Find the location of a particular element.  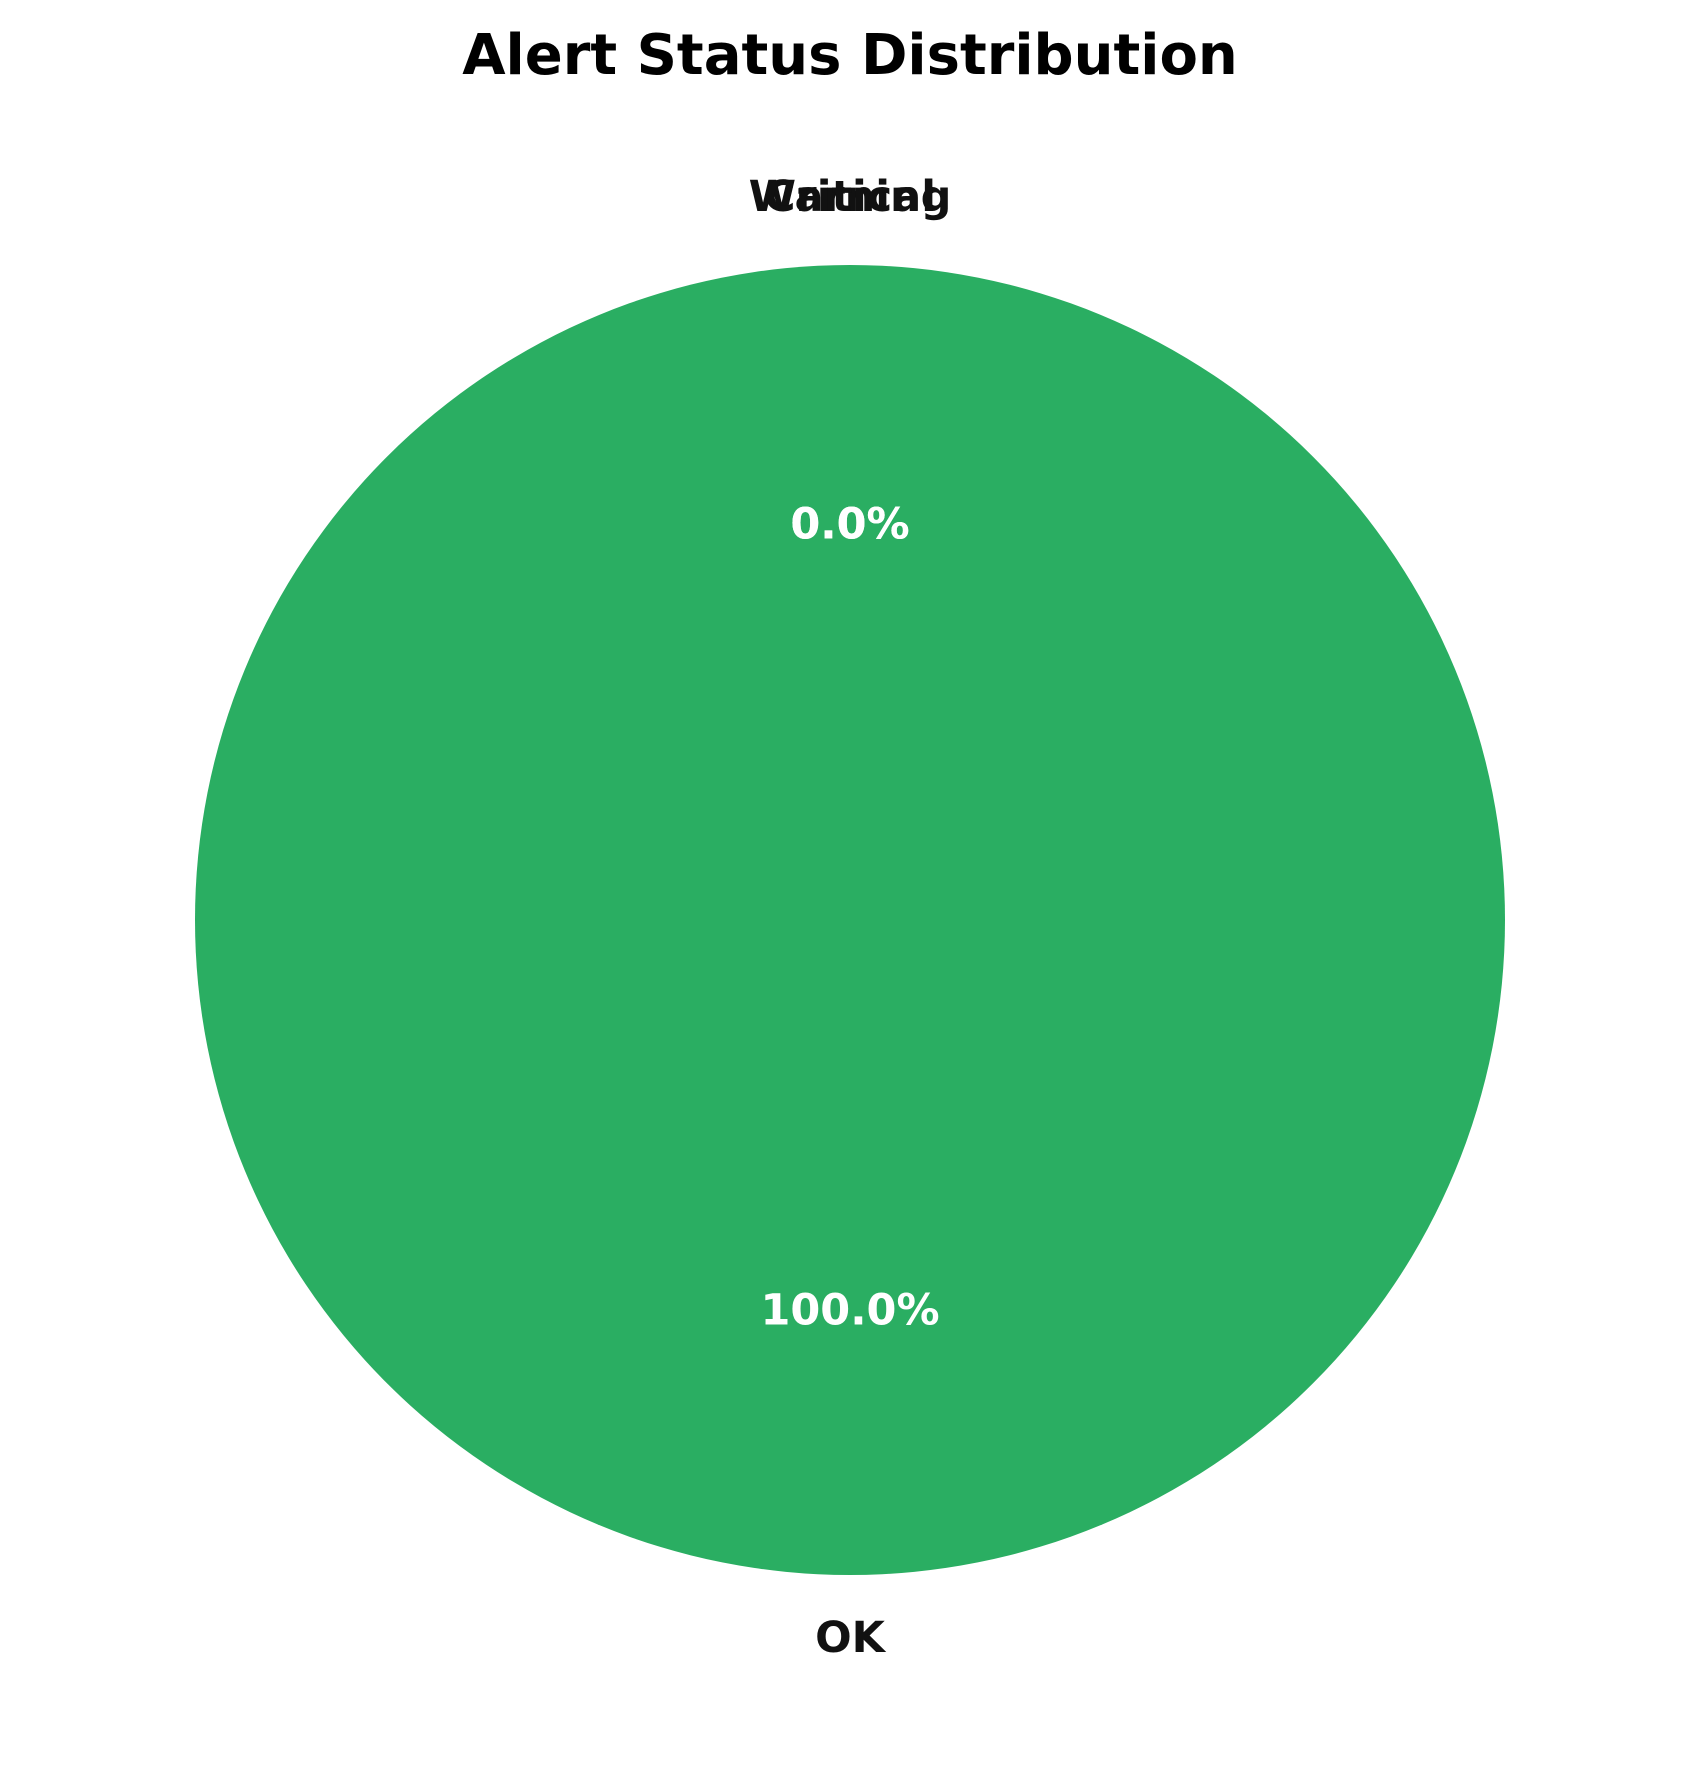

slice-label-warning: Warning is located at coordinates (850, 197).